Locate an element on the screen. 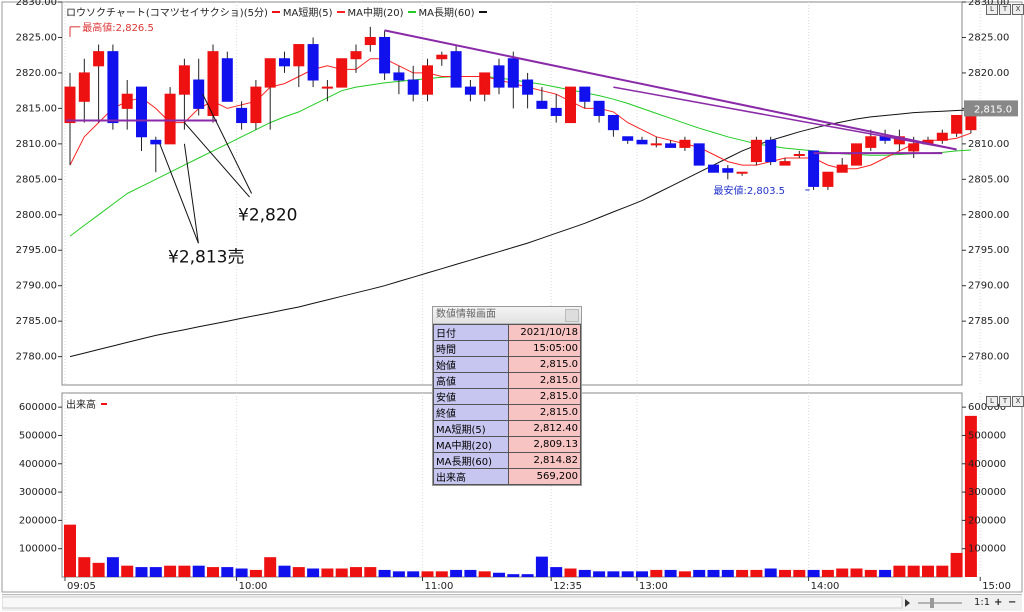 This screenshot has width=1024, height=612. panel-button-x: X is located at coordinates (1018, 9).